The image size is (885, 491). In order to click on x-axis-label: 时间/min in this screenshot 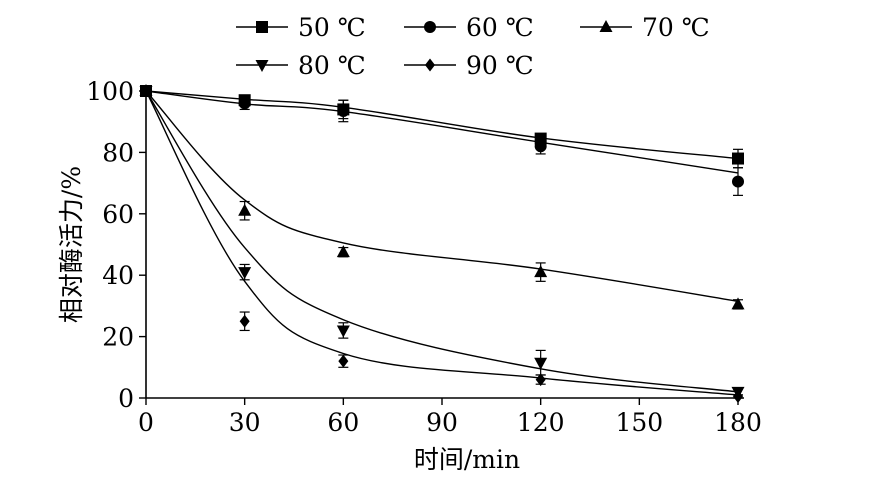, I will do `click(467, 459)`.